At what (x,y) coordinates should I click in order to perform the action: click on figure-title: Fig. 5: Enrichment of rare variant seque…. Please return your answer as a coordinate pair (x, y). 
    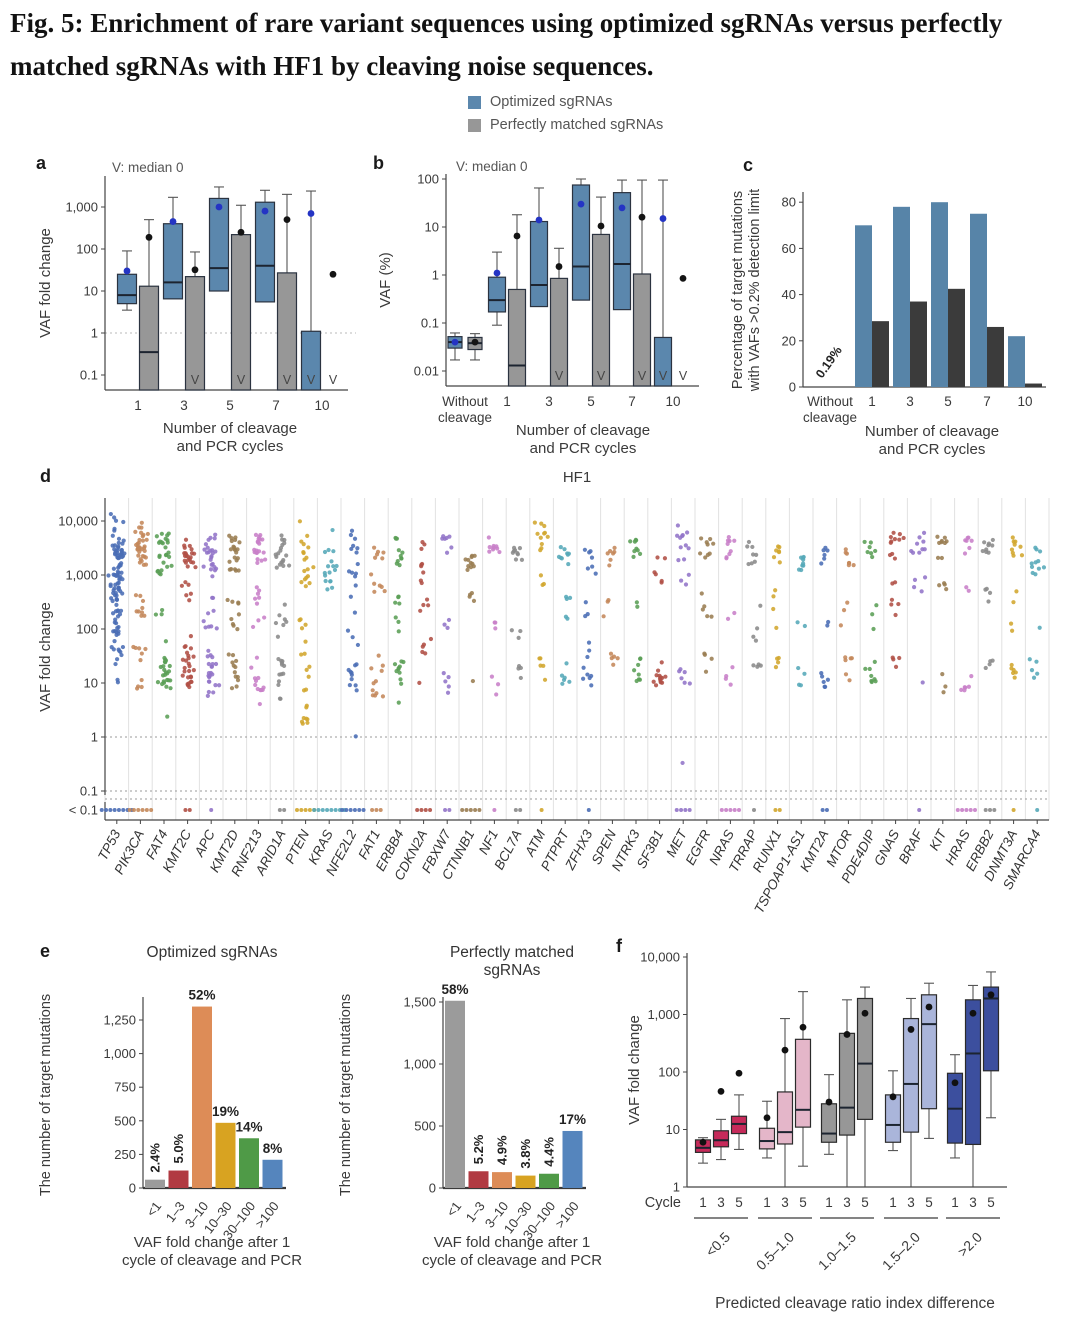
    Looking at the image, I should click on (506, 45).